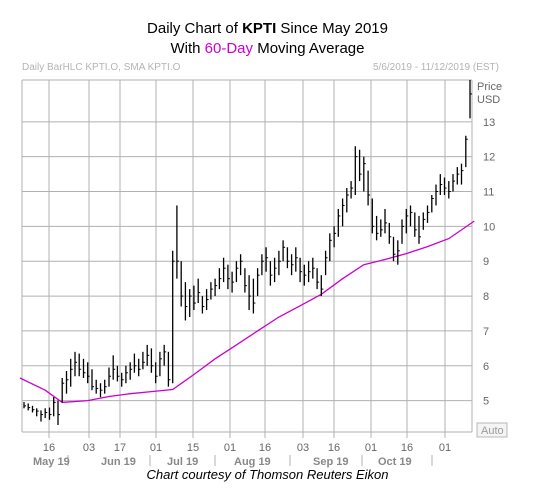 The width and height of the screenshot is (535, 495). Describe the element at coordinates (489, 158) in the screenshot. I see `y-tick-label-12: 12` at that location.